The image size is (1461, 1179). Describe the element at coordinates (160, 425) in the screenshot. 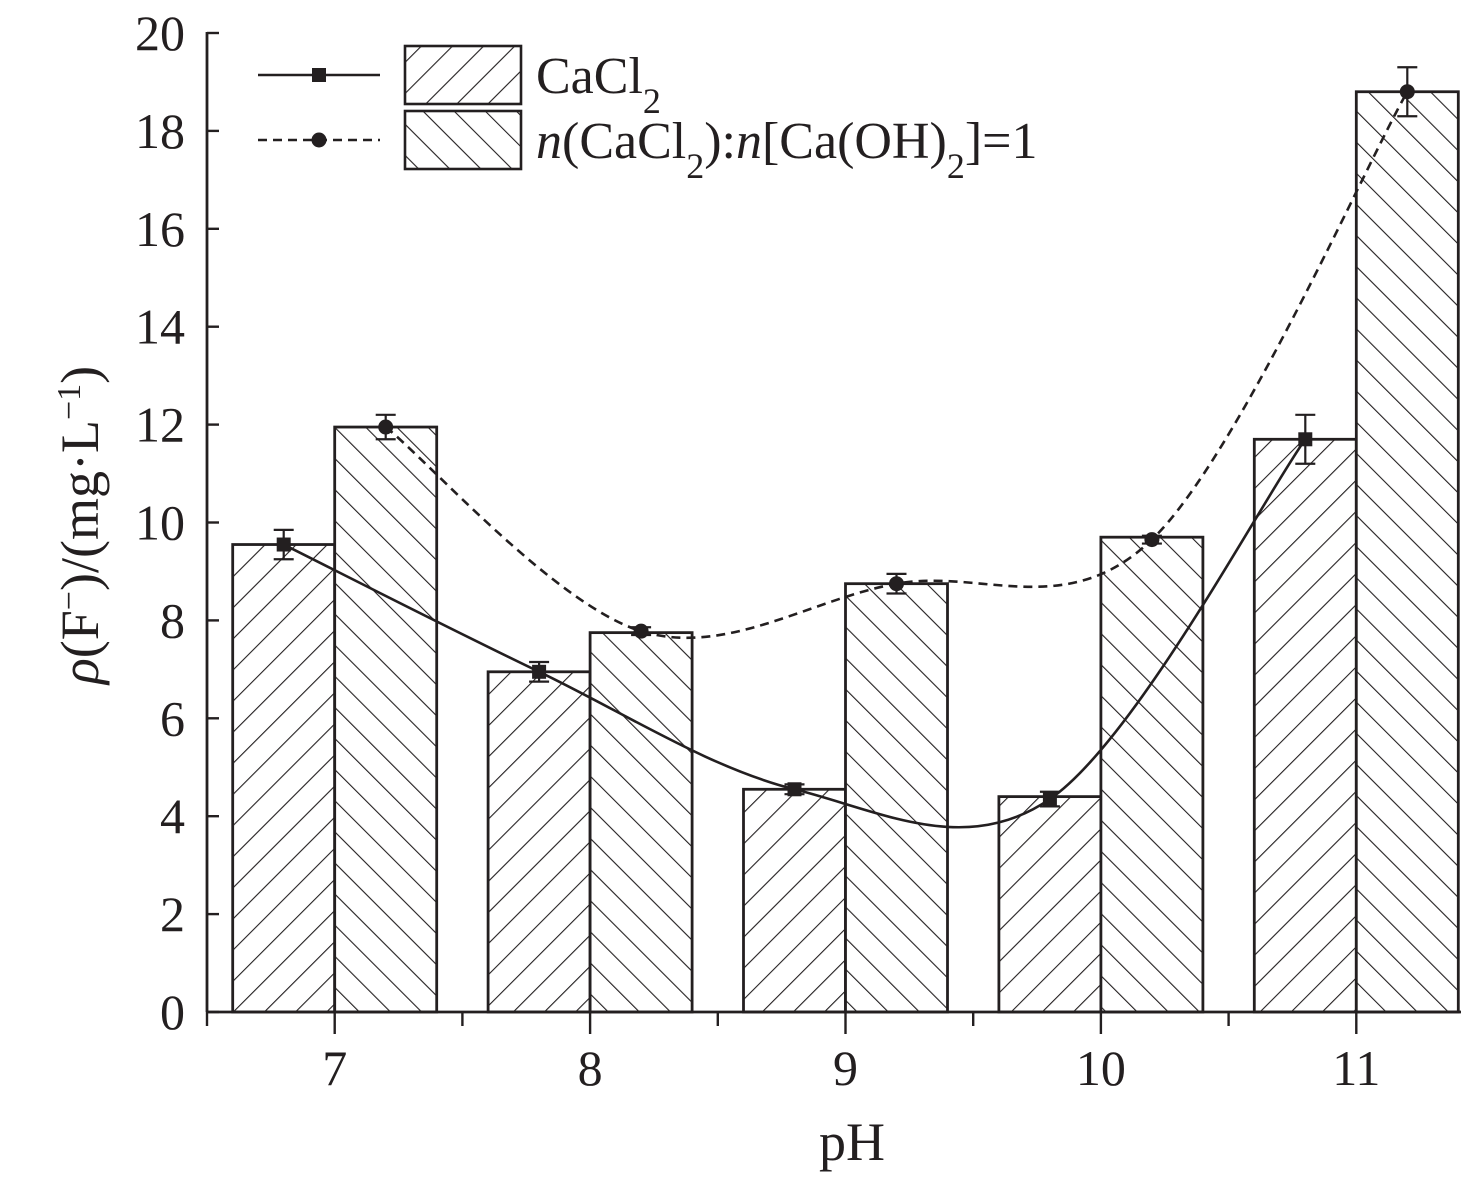

I see `y-tick-label-12: 12` at that location.